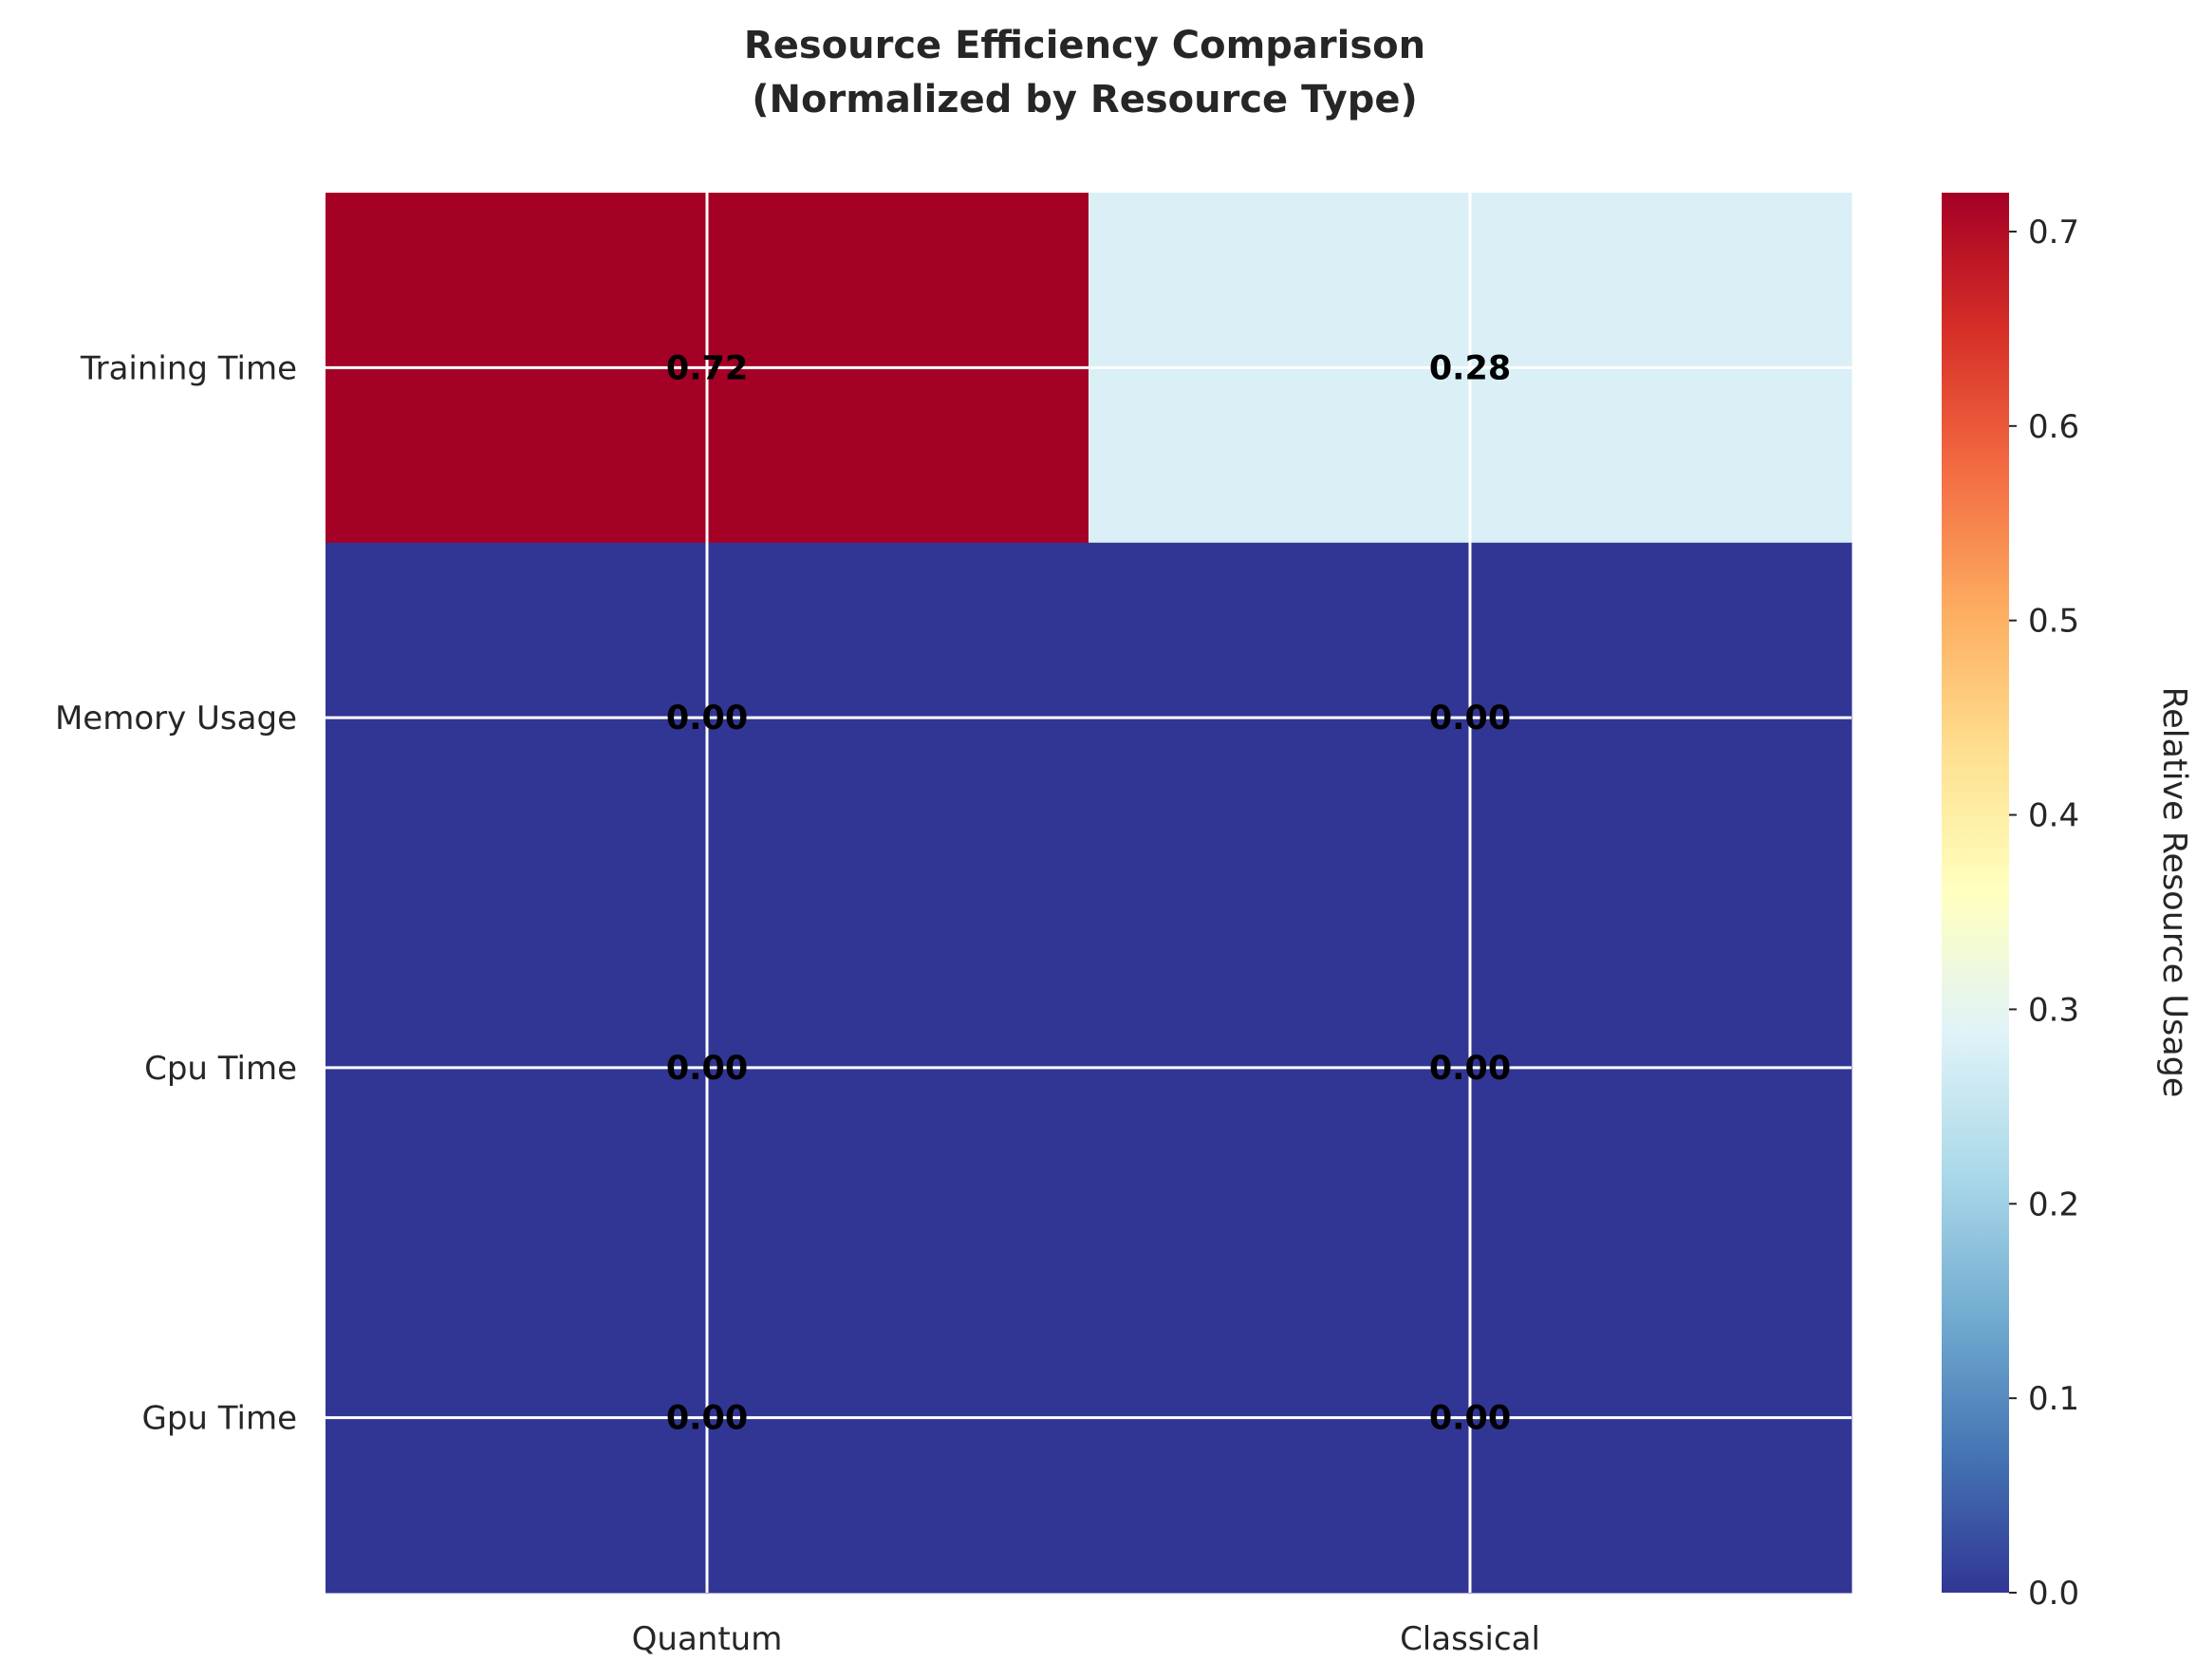  Describe the element at coordinates (2054, 1204) in the screenshot. I see `colorbar-tick-label: 0.2` at that location.